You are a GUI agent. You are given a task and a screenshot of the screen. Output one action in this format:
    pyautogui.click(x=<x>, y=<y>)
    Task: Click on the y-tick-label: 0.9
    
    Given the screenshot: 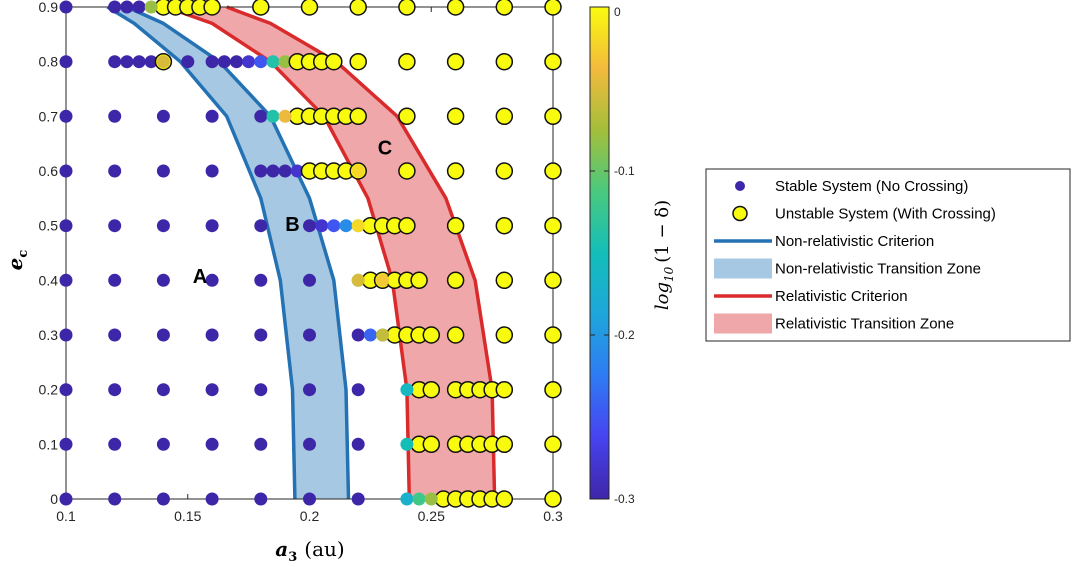 What is the action you would take?
    pyautogui.click(x=49, y=7)
    